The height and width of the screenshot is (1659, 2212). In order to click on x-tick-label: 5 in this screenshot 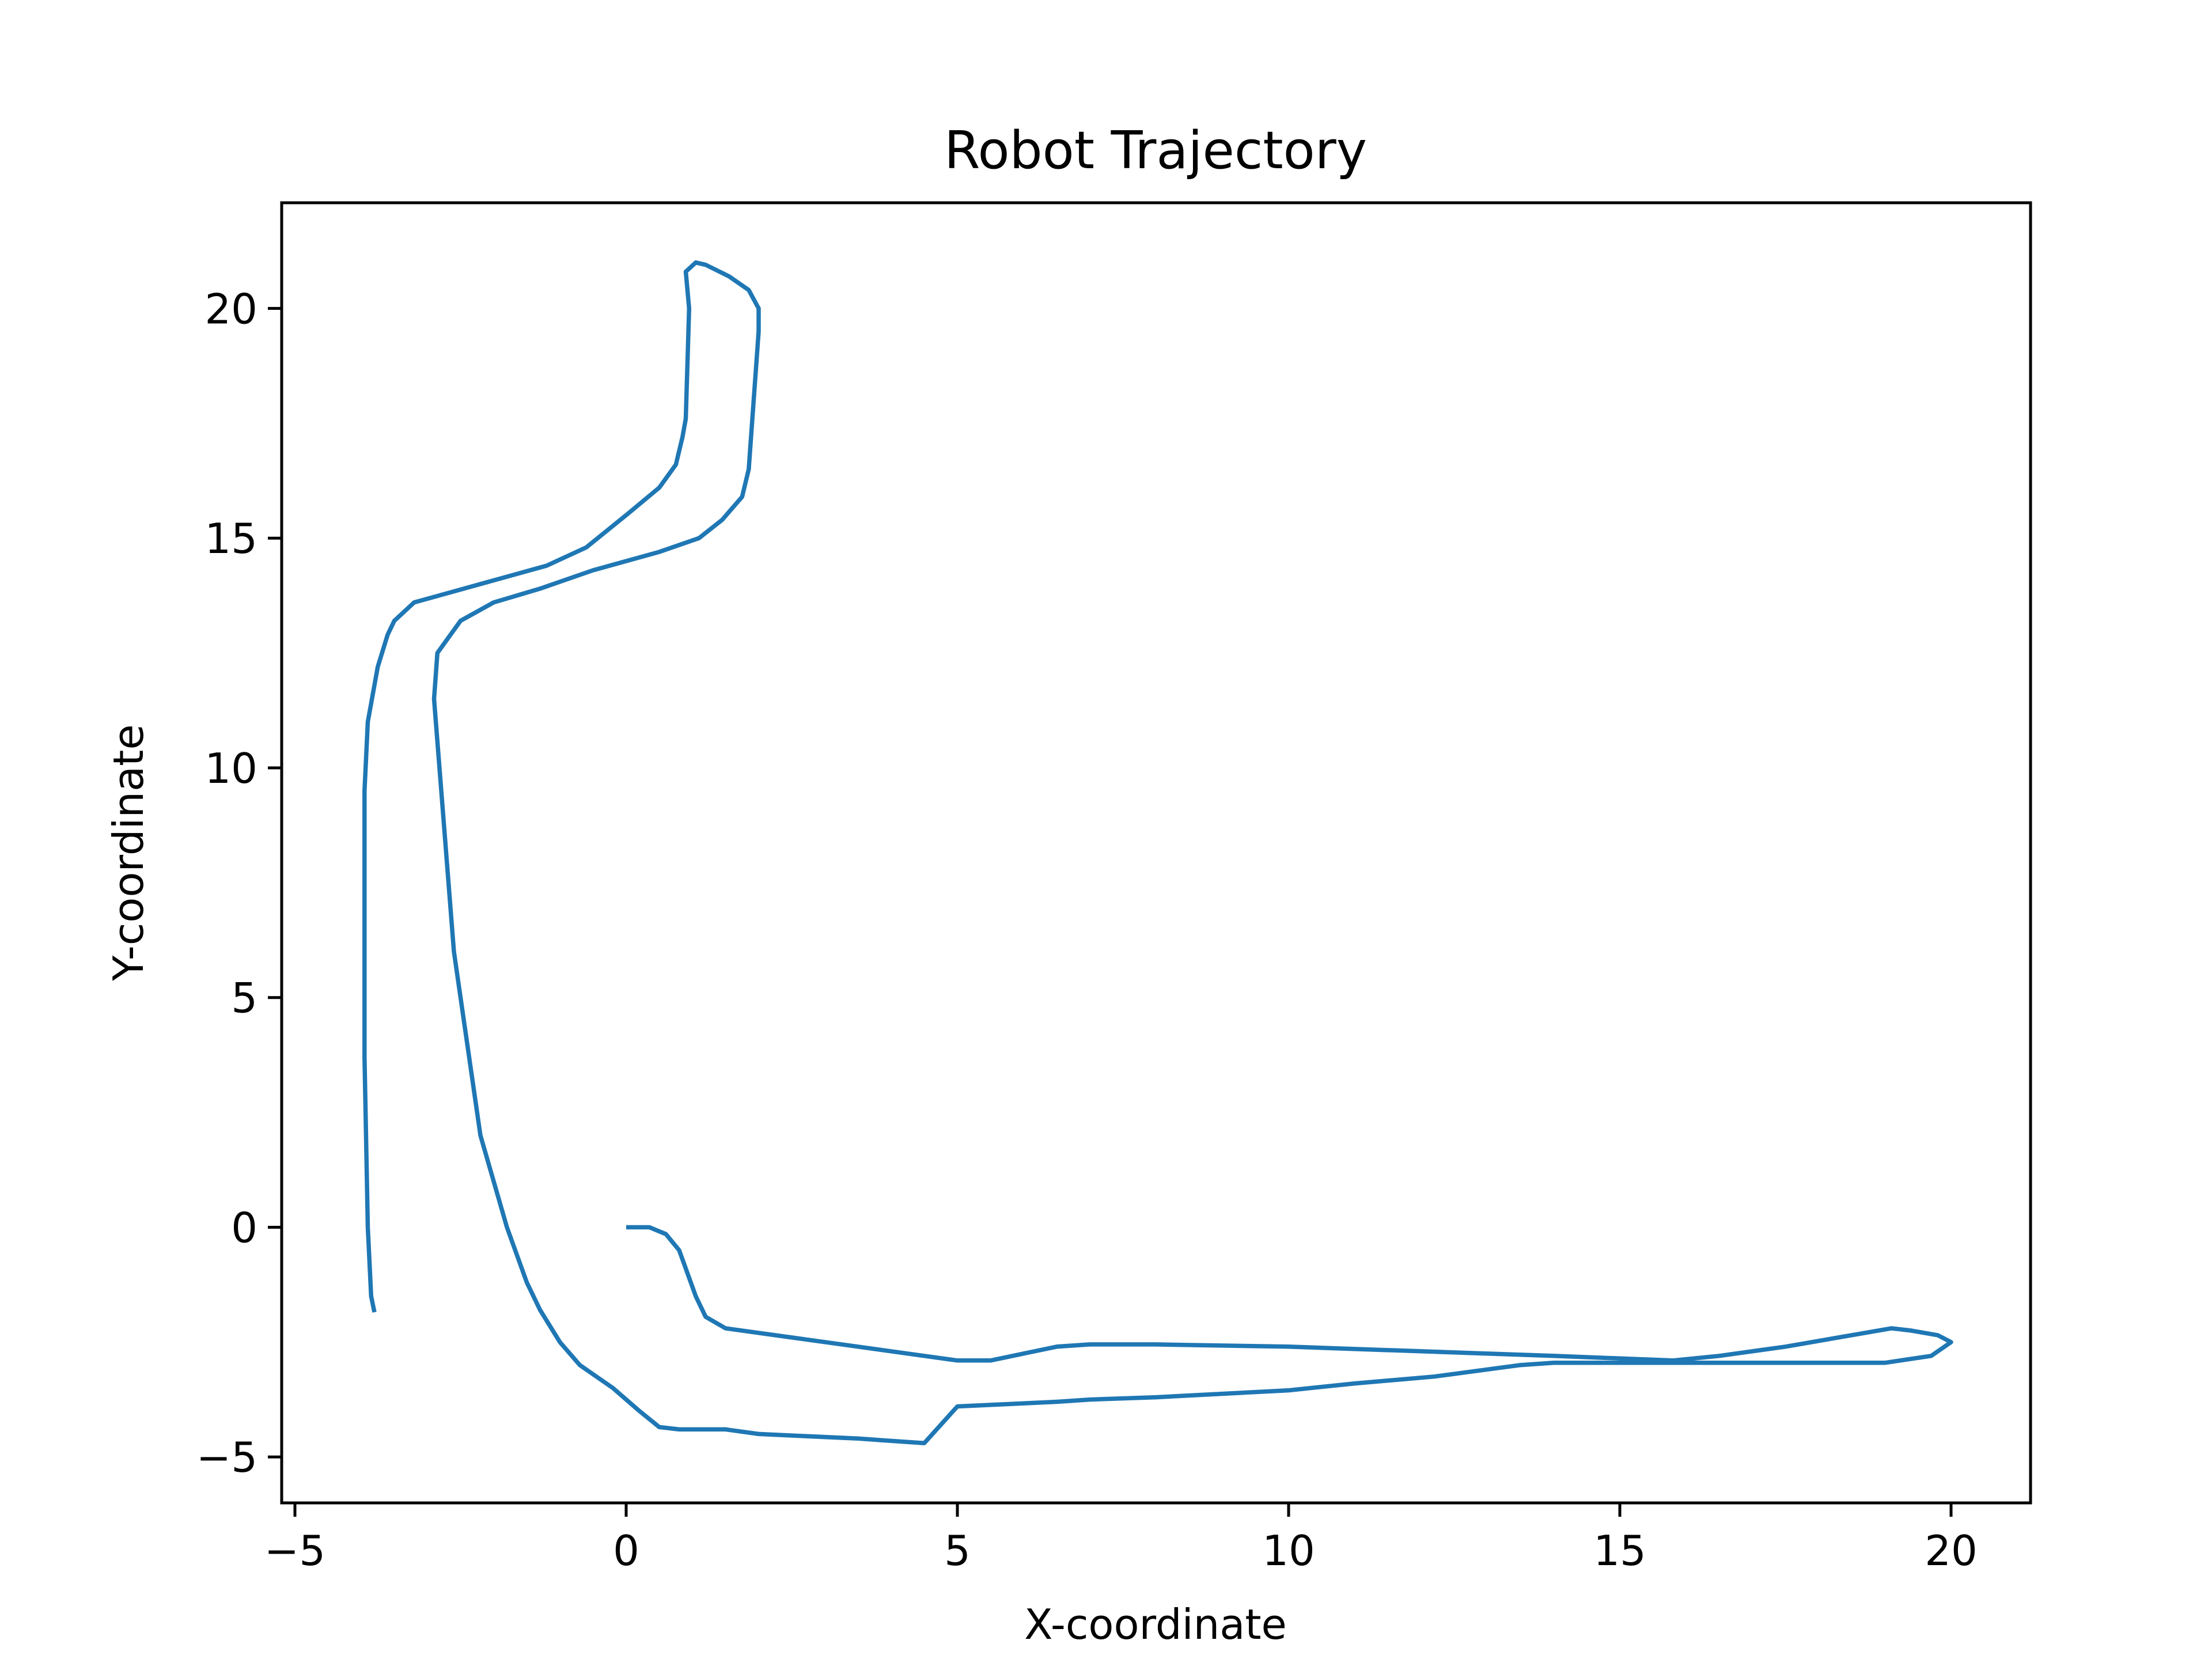, I will do `click(957, 1551)`.